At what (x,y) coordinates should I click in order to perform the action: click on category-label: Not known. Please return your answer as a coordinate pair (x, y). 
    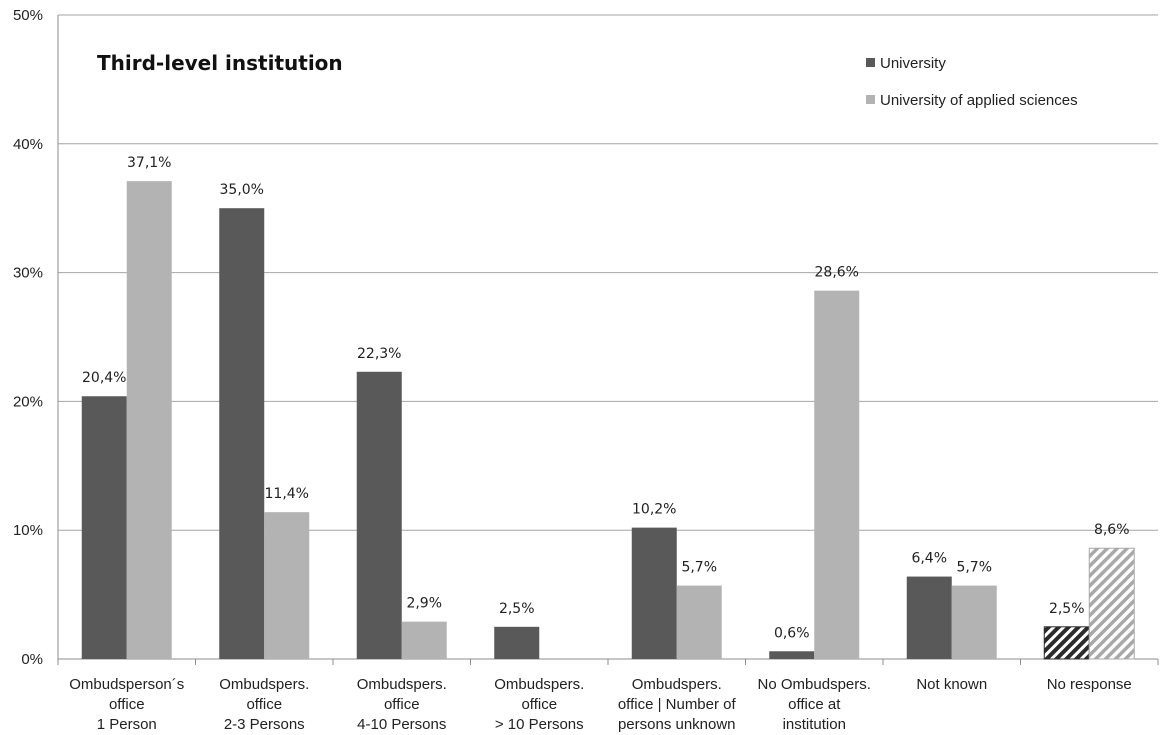
    Looking at the image, I should click on (951, 684).